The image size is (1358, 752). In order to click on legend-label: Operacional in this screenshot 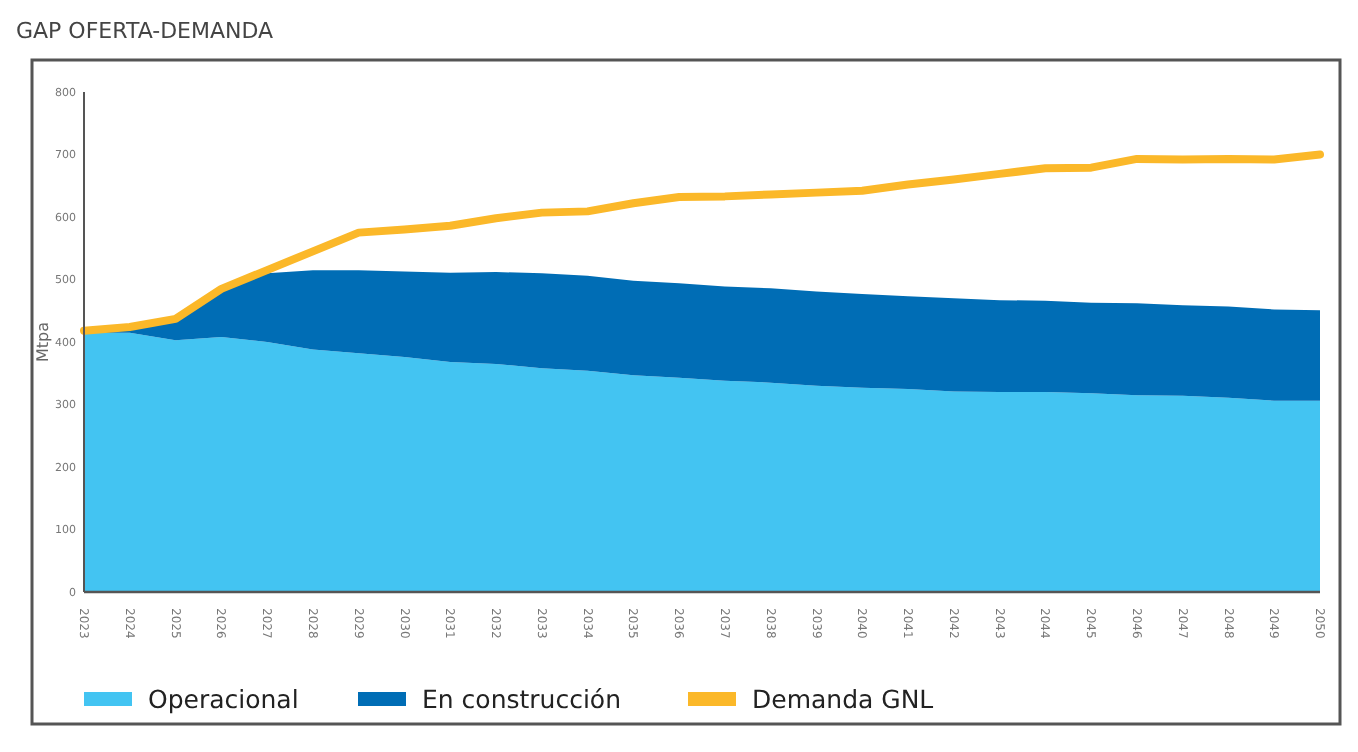, I will do `click(223, 699)`.